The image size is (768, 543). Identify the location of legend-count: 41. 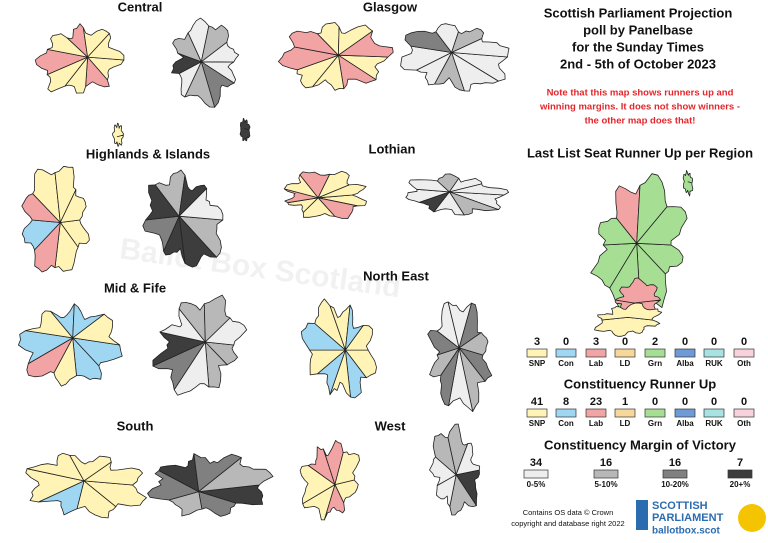
(537, 402).